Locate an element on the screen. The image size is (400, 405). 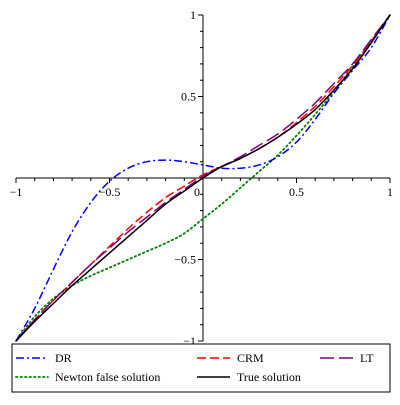
legend-box is located at coordinates (201, 368).